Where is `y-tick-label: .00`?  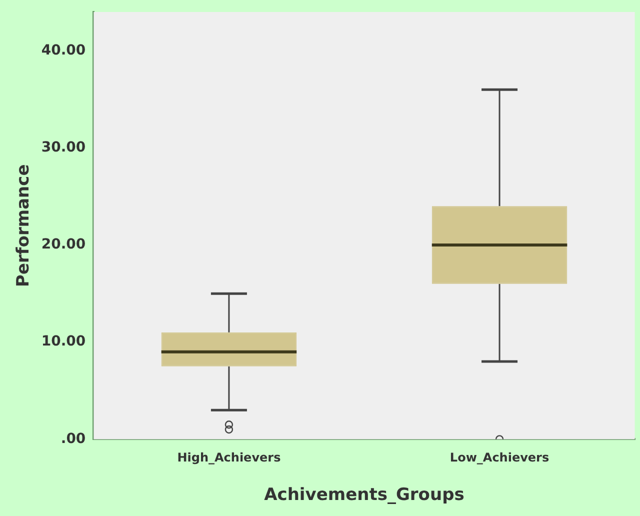 y-tick-label: .00 is located at coordinates (73, 438).